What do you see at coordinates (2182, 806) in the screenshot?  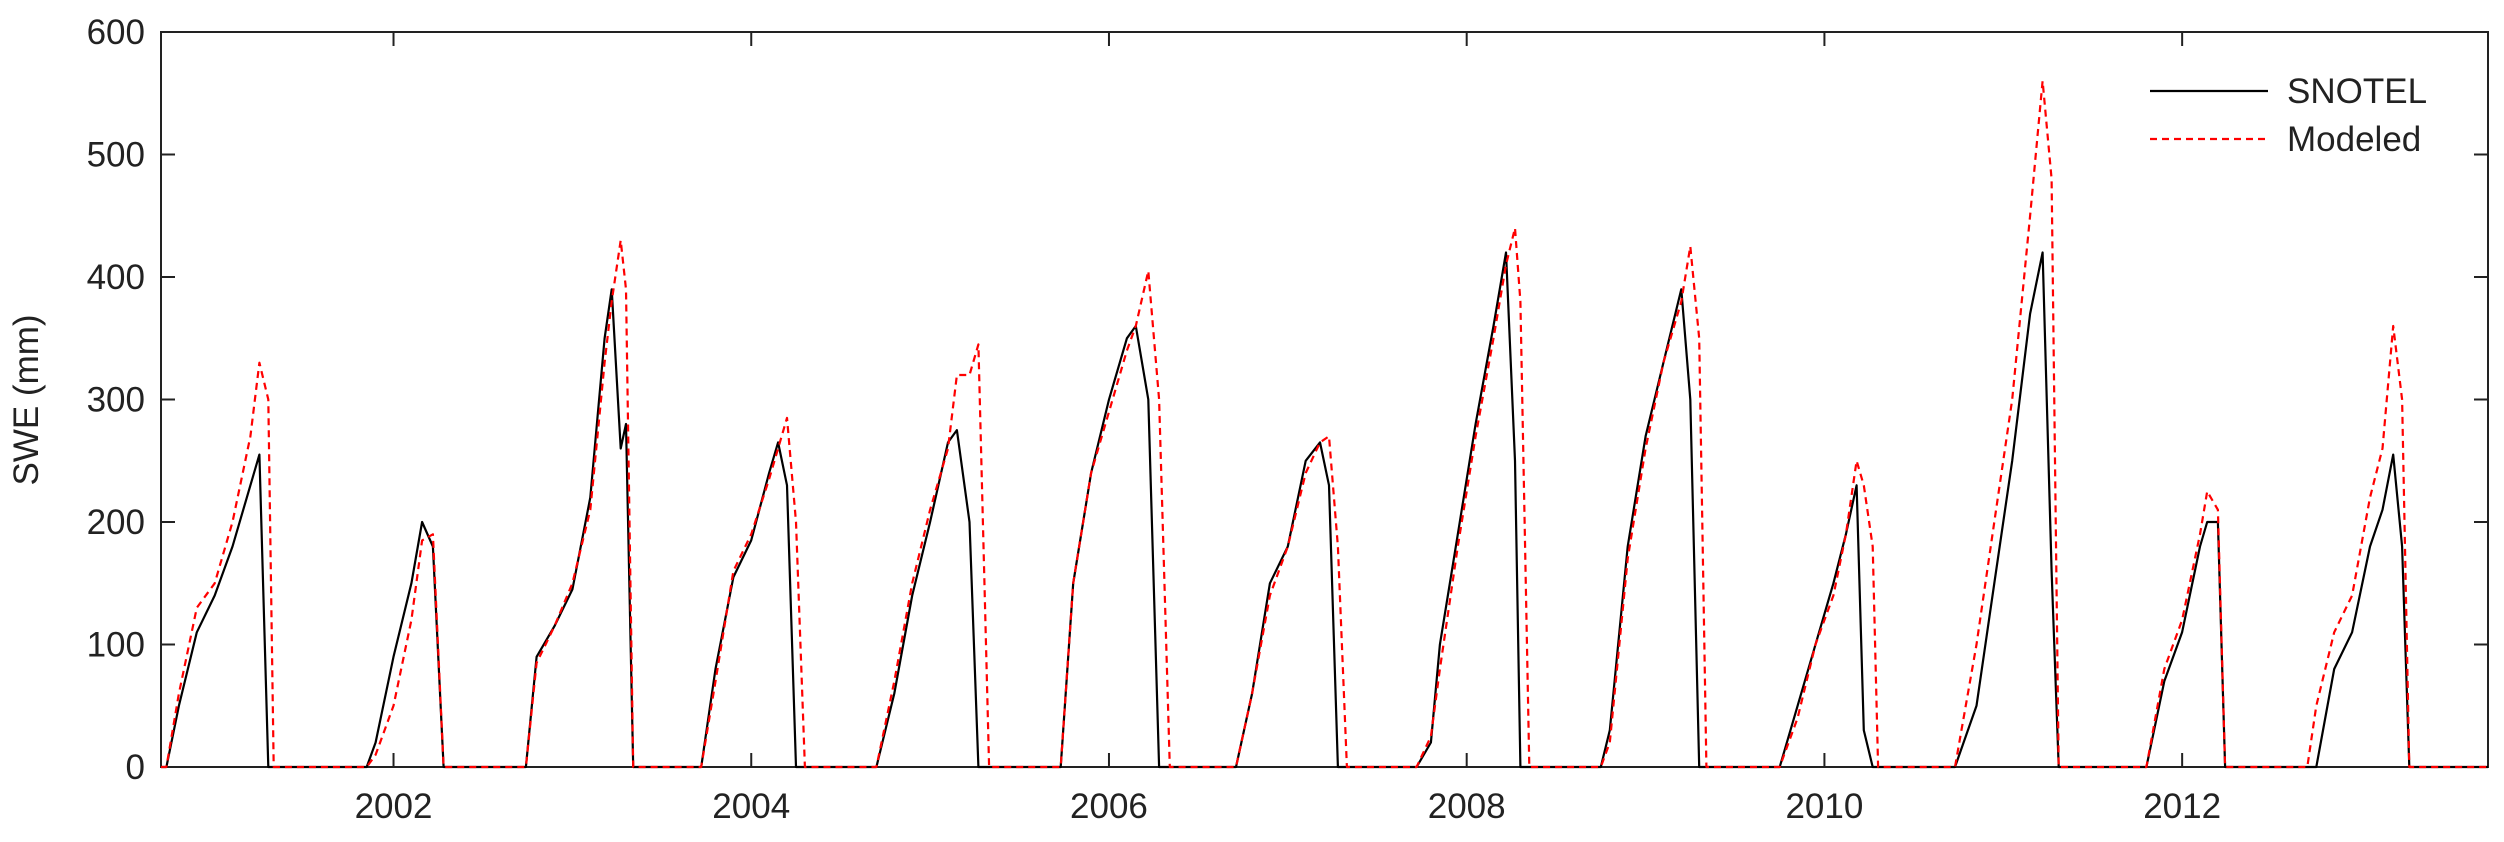 I see `x-tick-label: 2012` at bounding box center [2182, 806].